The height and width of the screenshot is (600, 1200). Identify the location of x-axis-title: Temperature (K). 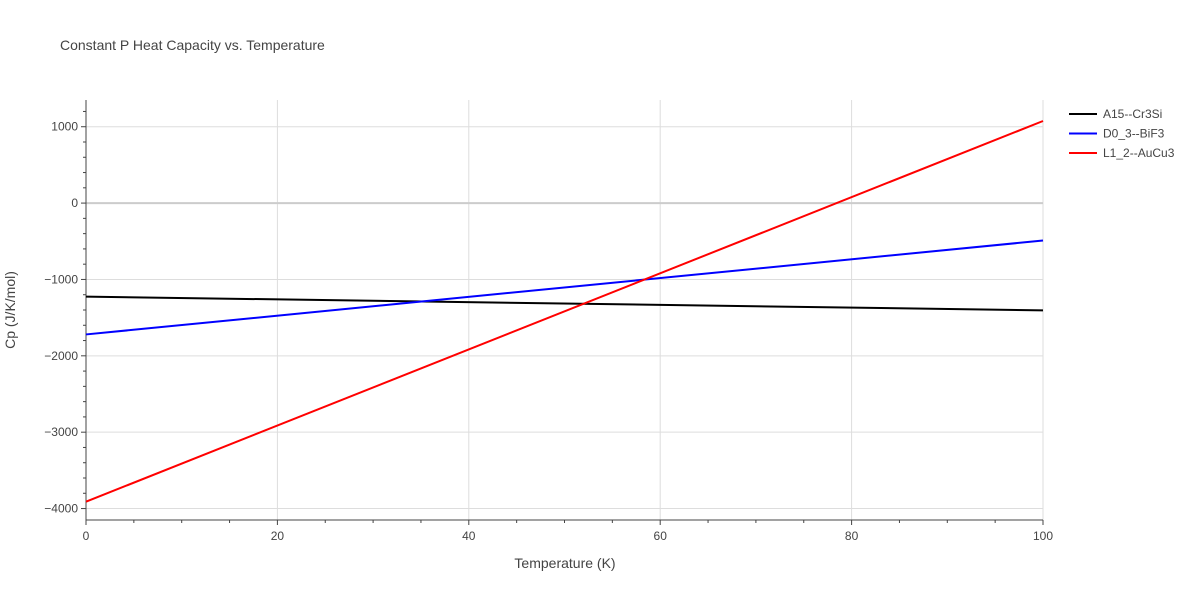
(564, 563).